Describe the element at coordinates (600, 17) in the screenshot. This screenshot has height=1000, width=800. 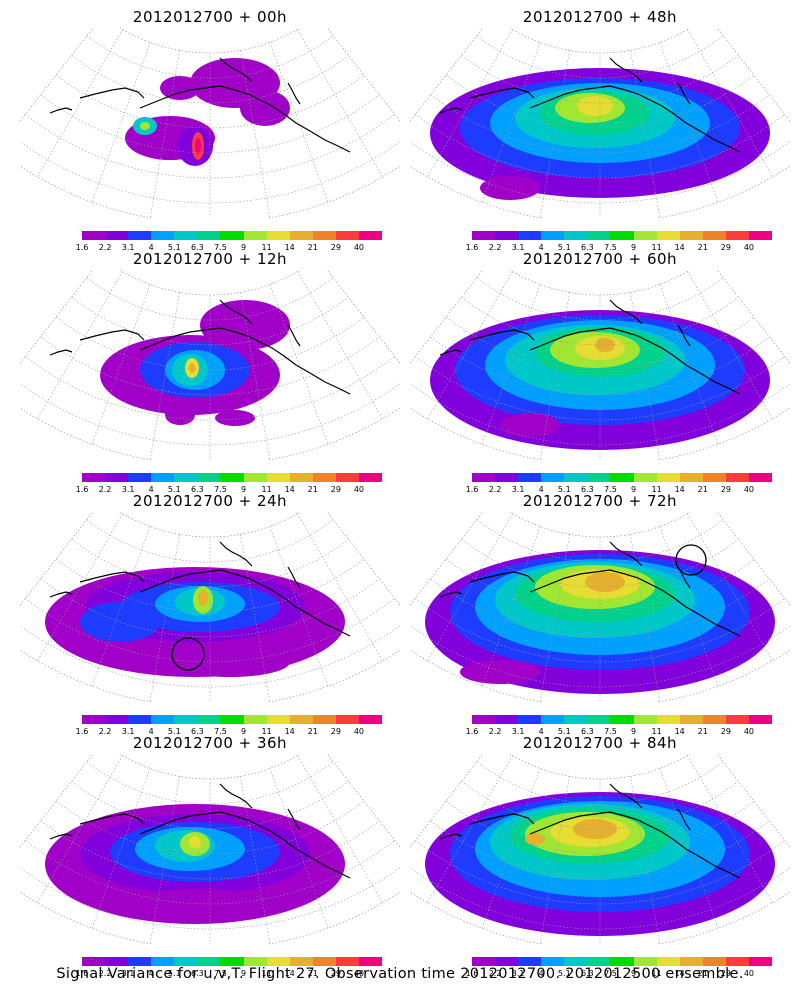
I see `panel-title: 2012012700 + 48h` at that location.